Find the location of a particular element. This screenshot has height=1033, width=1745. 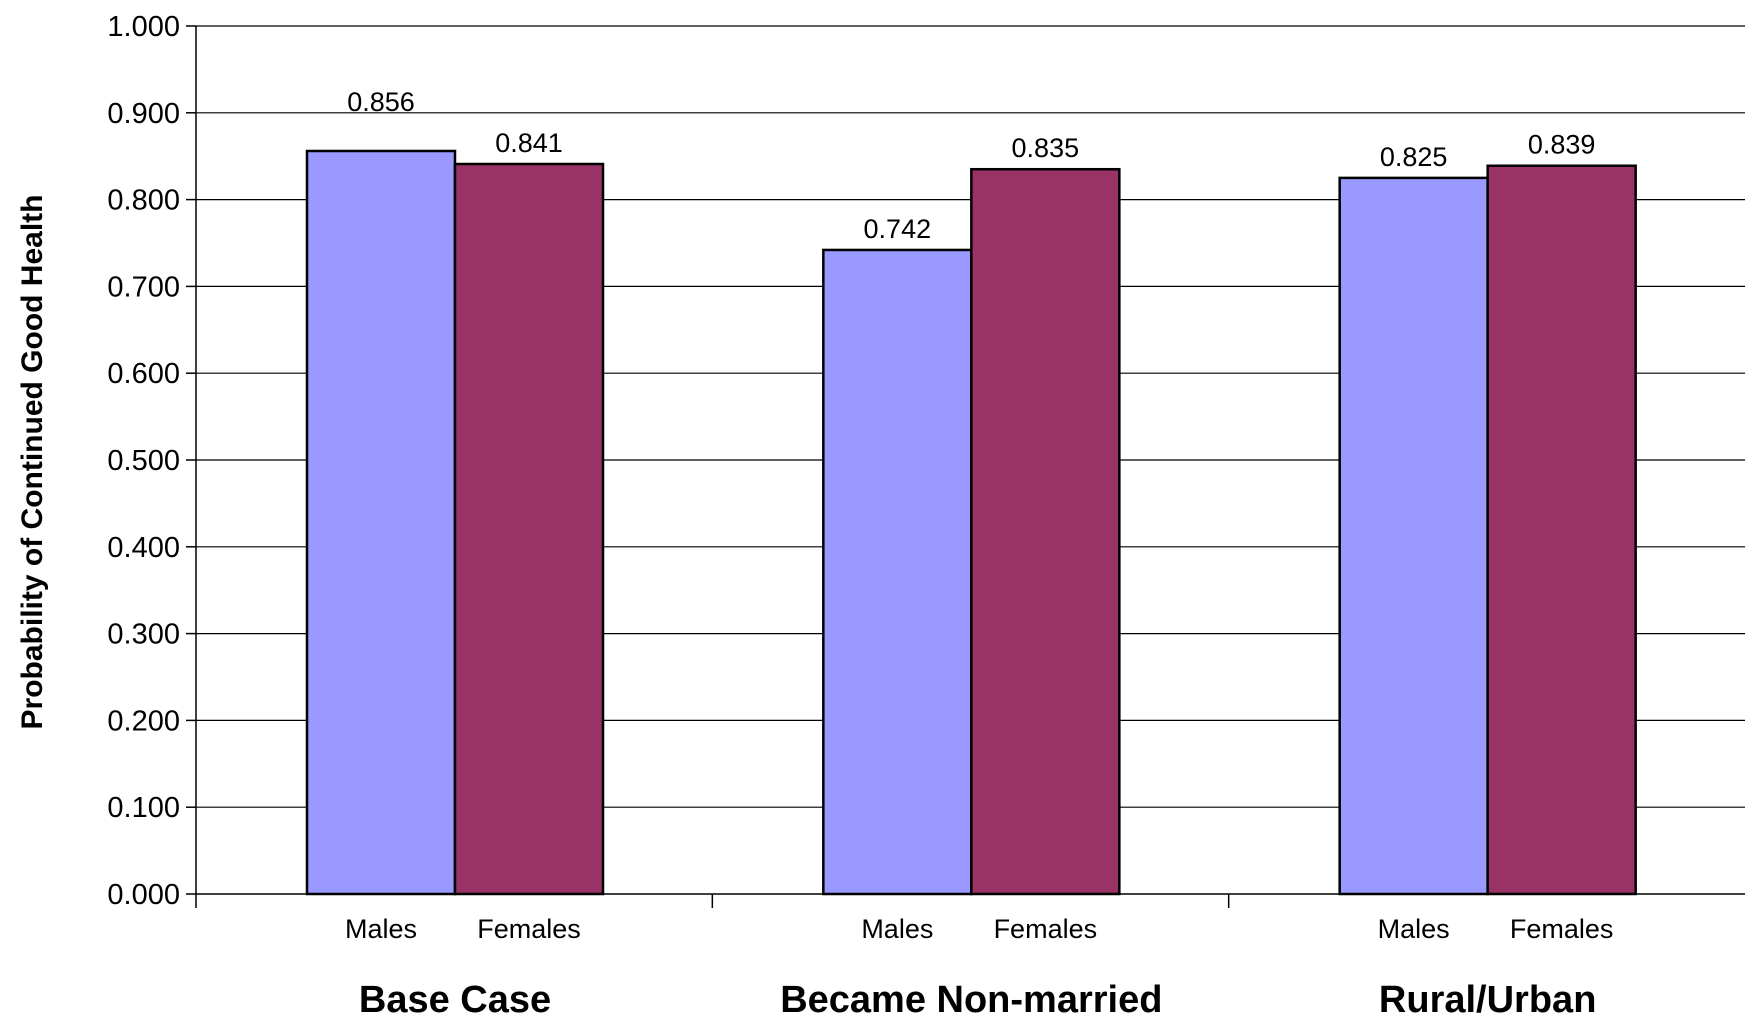

data-label: 0.856 is located at coordinates (381, 102).